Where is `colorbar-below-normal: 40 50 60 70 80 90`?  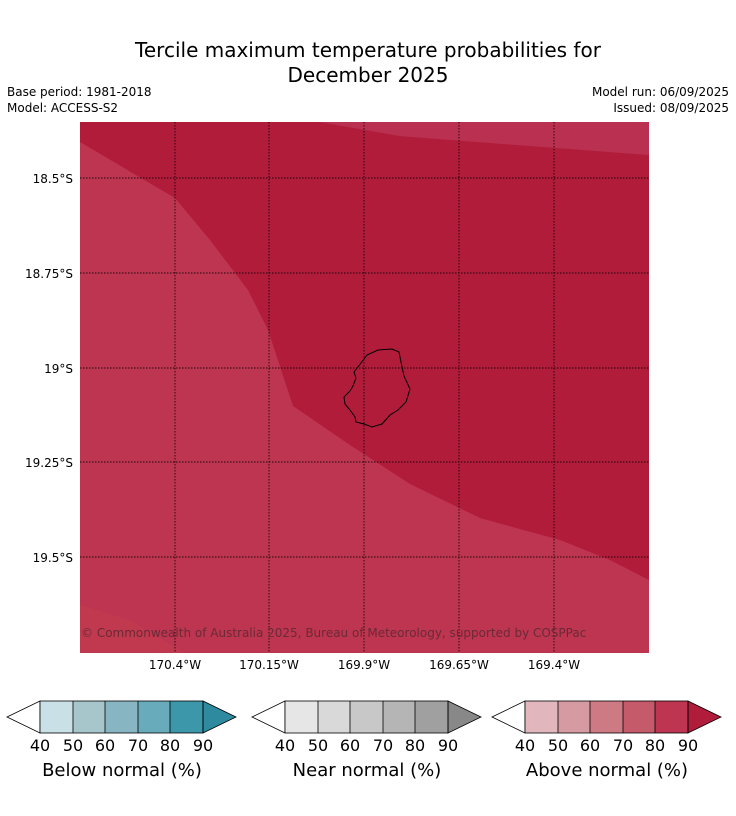
colorbar-below-normal: 40 50 60 70 80 90 is located at coordinates (122, 728).